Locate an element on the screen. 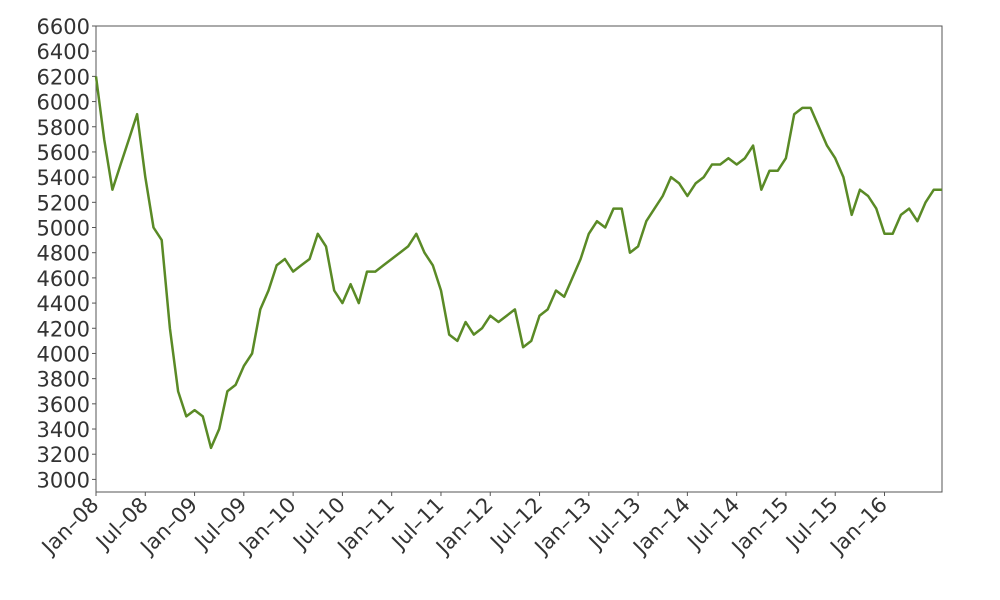 Image resolution: width=1000 pixels, height=600 pixels. x-tick-label: Jan–08 is located at coordinates (70, 527).